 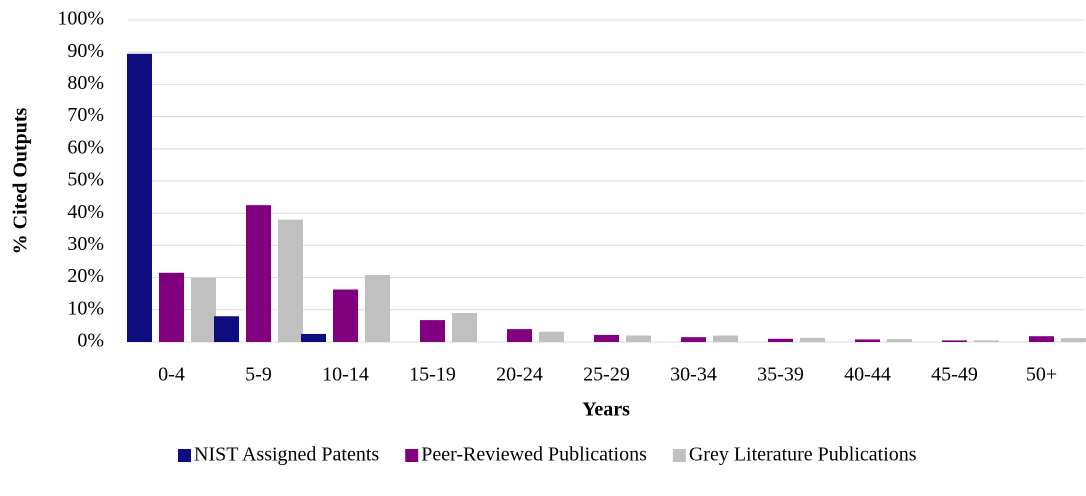 What do you see at coordinates (85, 180) in the screenshot?
I see `y-tick-label: 50%` at bounding box center [85, 180].